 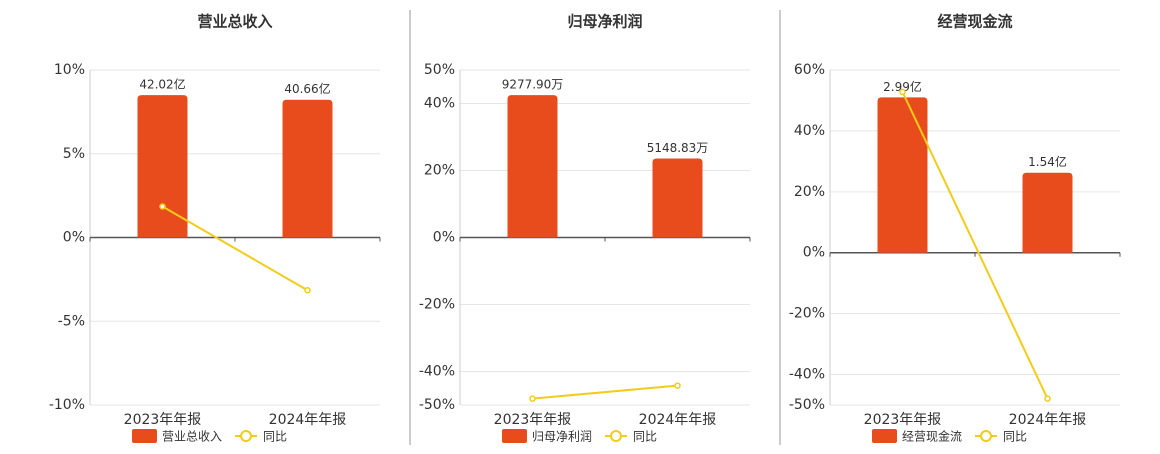 What do you see at coordinates (67, 405) in the screenshot?
I see `y-tick-label: -10%` at bounding box center [67, 405].